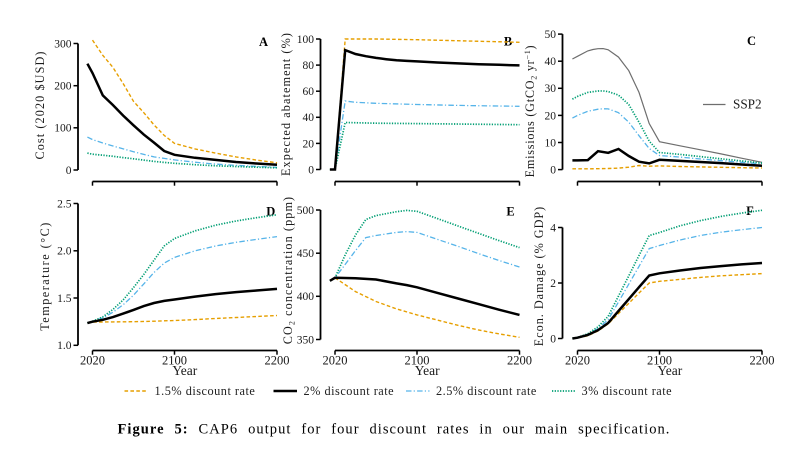 Image resolution: width=800 pixels, height=464 pixels. I want to click on svg-text: B, so click(508, 42).